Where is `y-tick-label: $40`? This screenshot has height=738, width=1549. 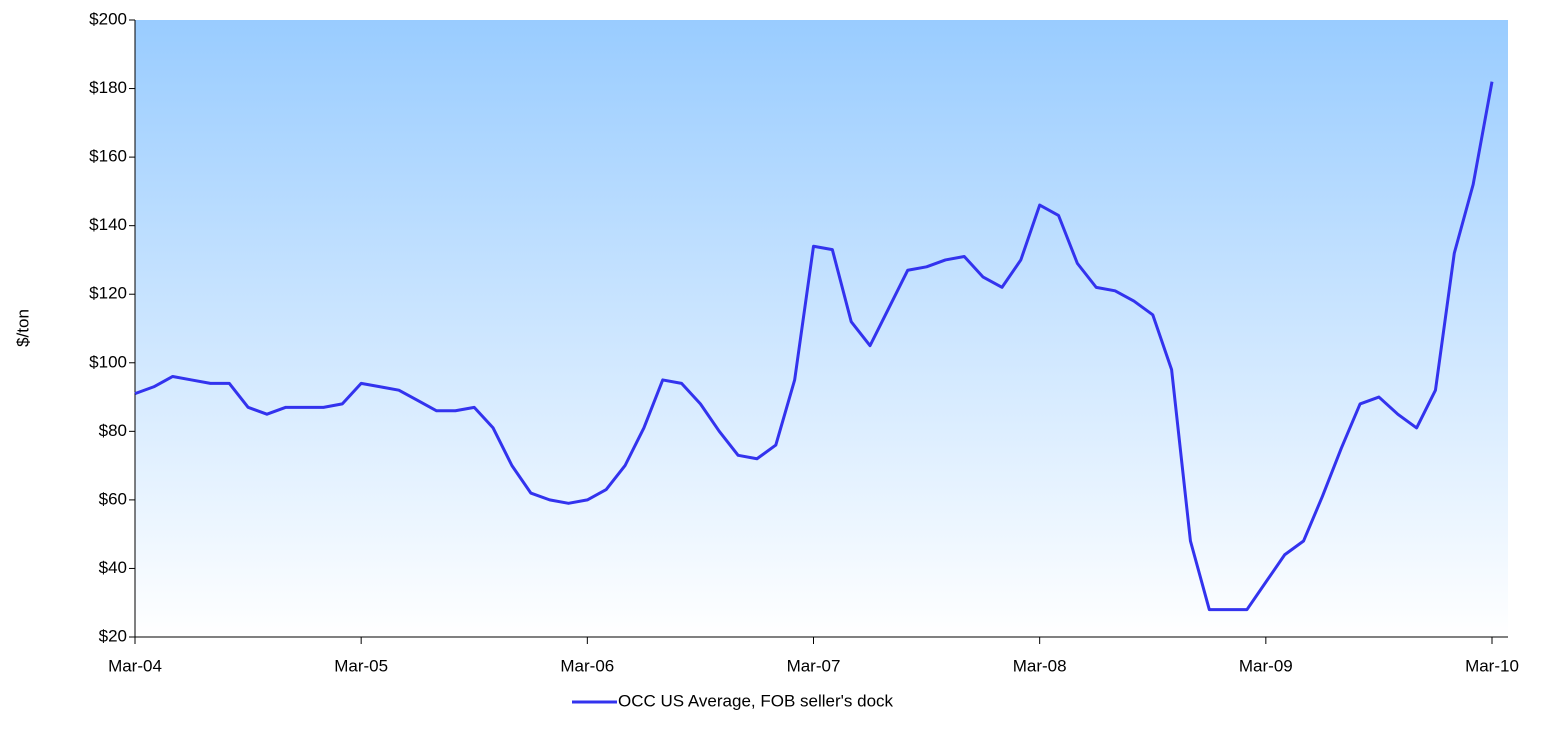 y-tick-label: $40 is located at coordinates (113, 567).